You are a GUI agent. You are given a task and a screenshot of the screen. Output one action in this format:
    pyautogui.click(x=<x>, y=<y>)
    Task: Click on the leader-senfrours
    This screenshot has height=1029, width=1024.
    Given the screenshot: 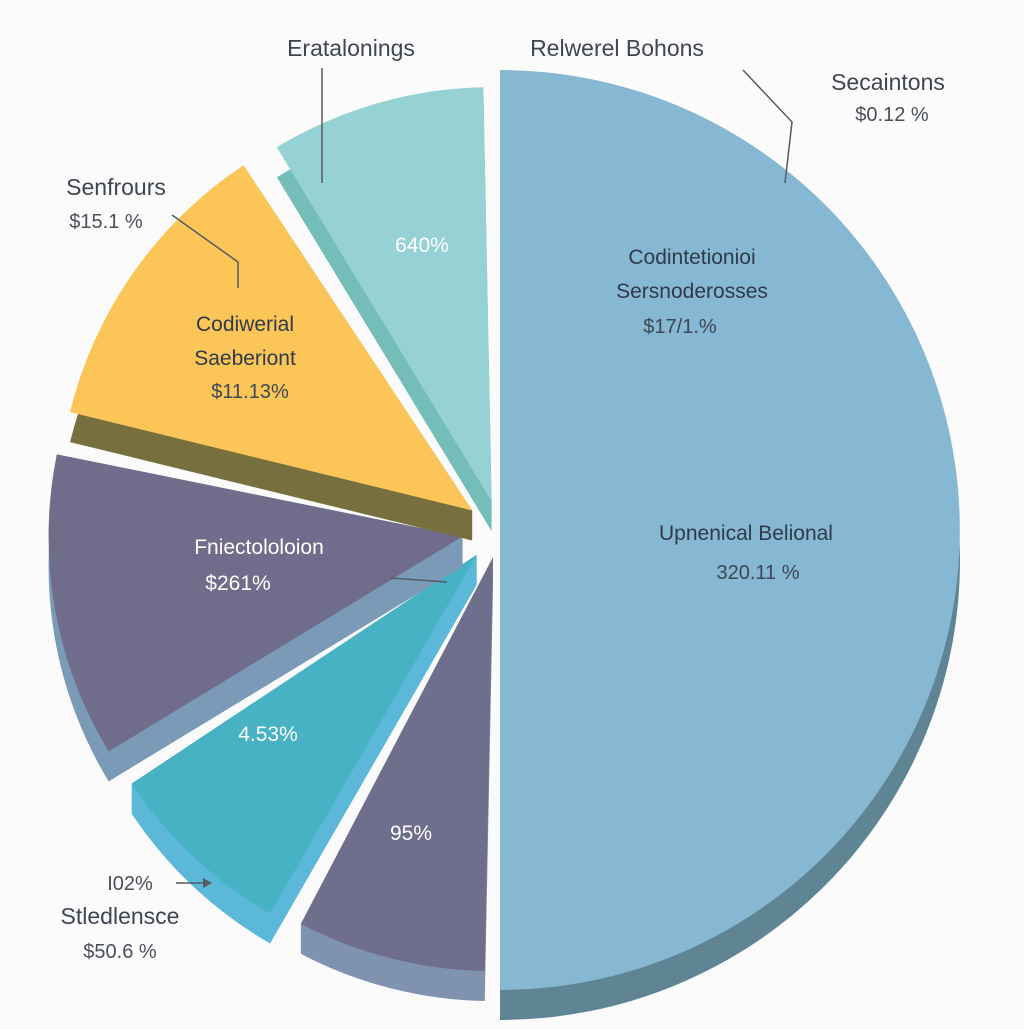 What is the action you would take?
    pyautogui.click(x=205, y=251)
    